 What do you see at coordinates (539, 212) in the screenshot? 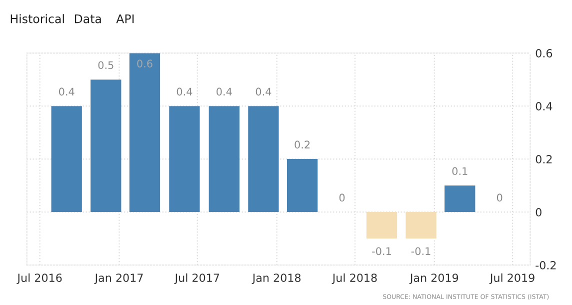
I see `y-tick-label: 0` at bounding box center [539, 212].